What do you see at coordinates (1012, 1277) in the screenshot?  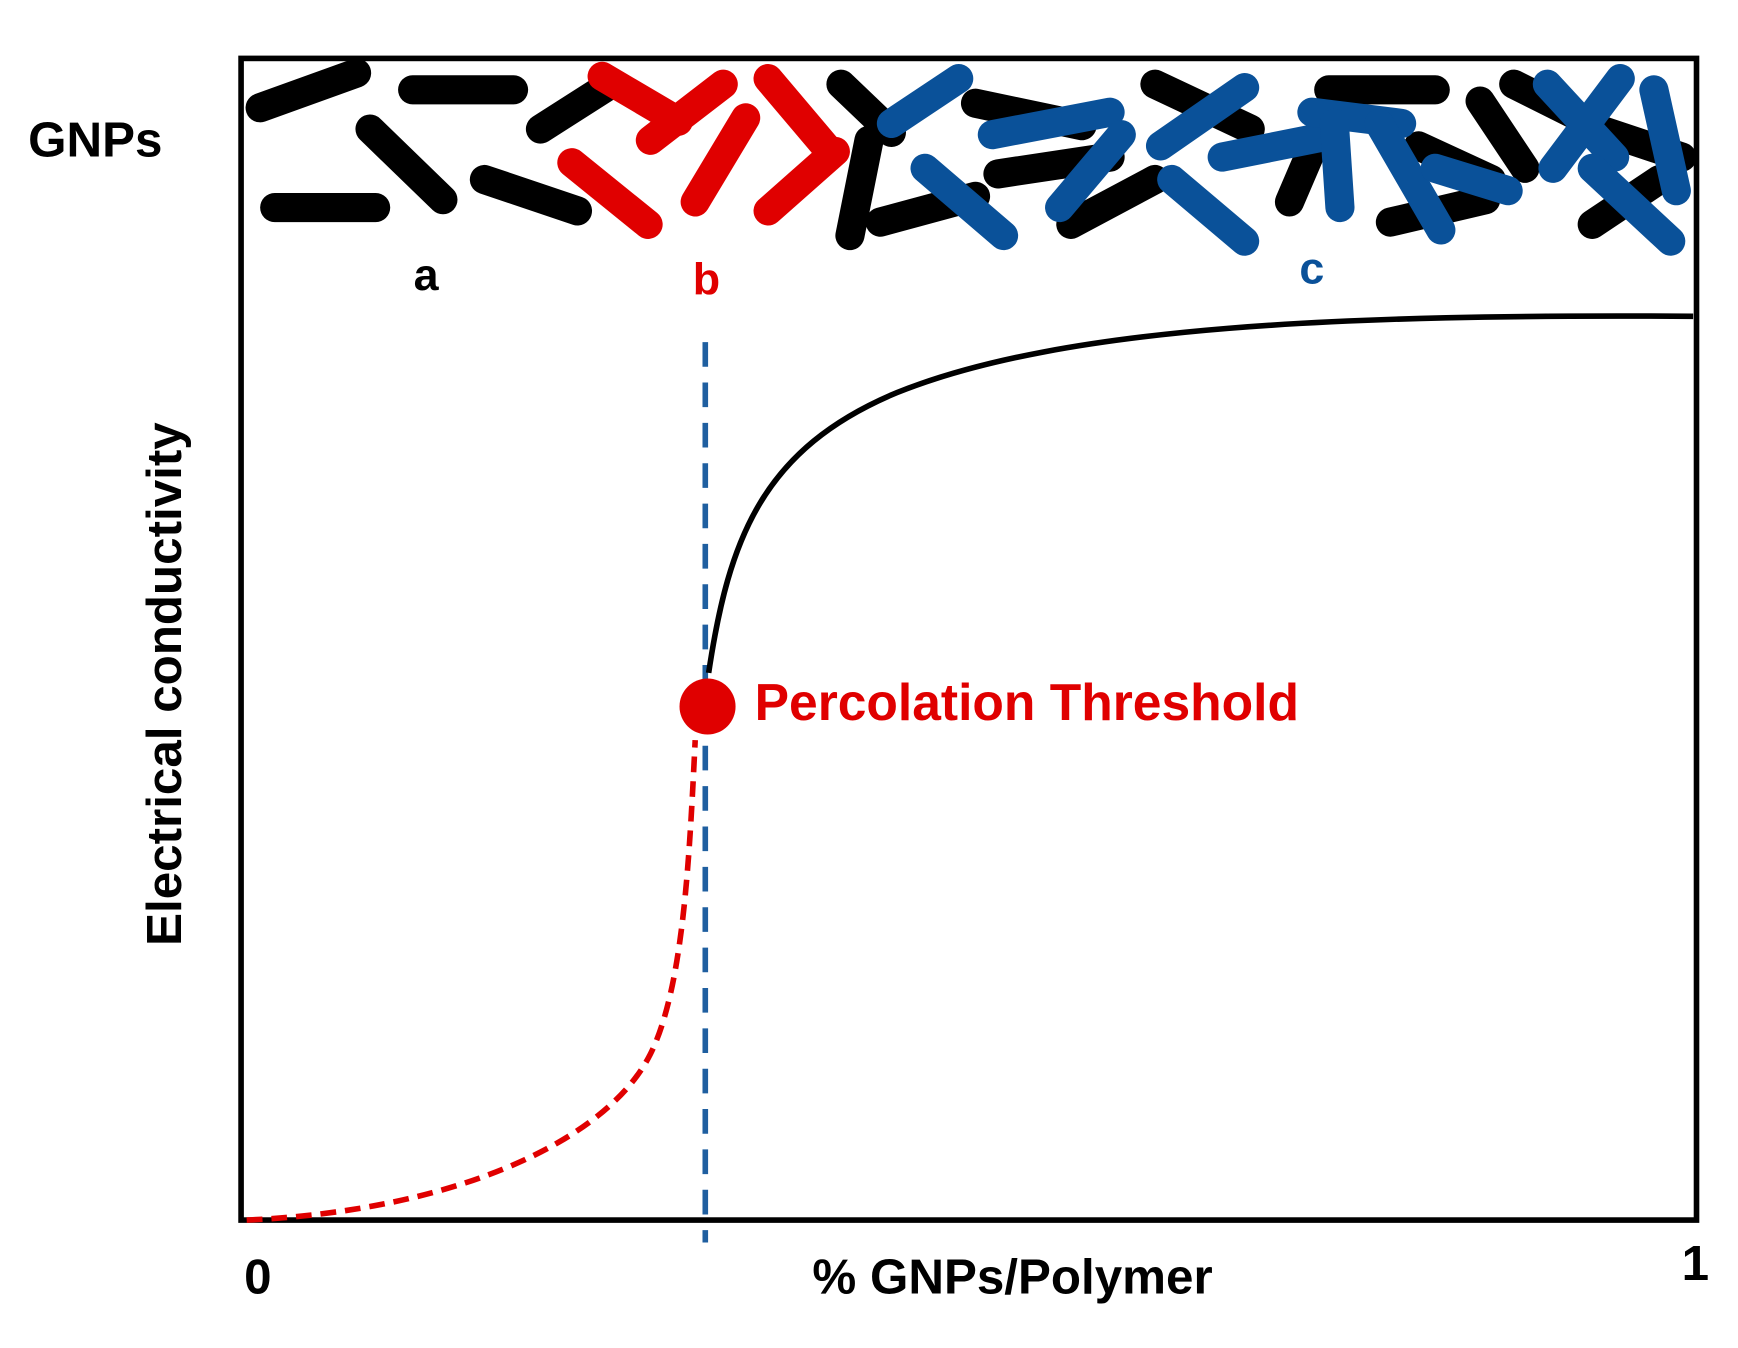 I see `x-axis-label: % GNPs/Polymer` at bounding box center [1012, 1277].